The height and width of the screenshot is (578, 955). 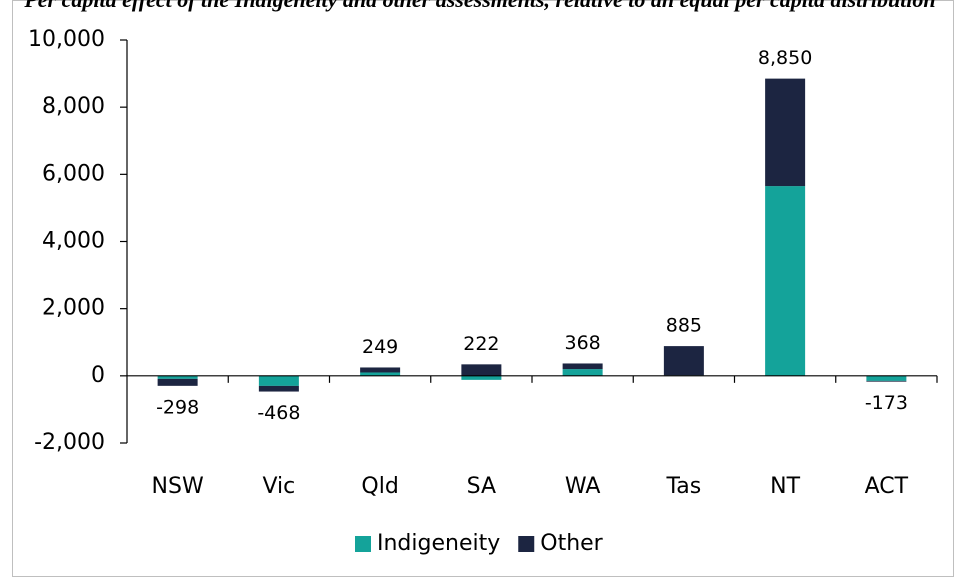 What do you see at coordinates (178, 486) in the screenshot?
I see `x-tick-label: NSW` at bounding box center [178, 486].